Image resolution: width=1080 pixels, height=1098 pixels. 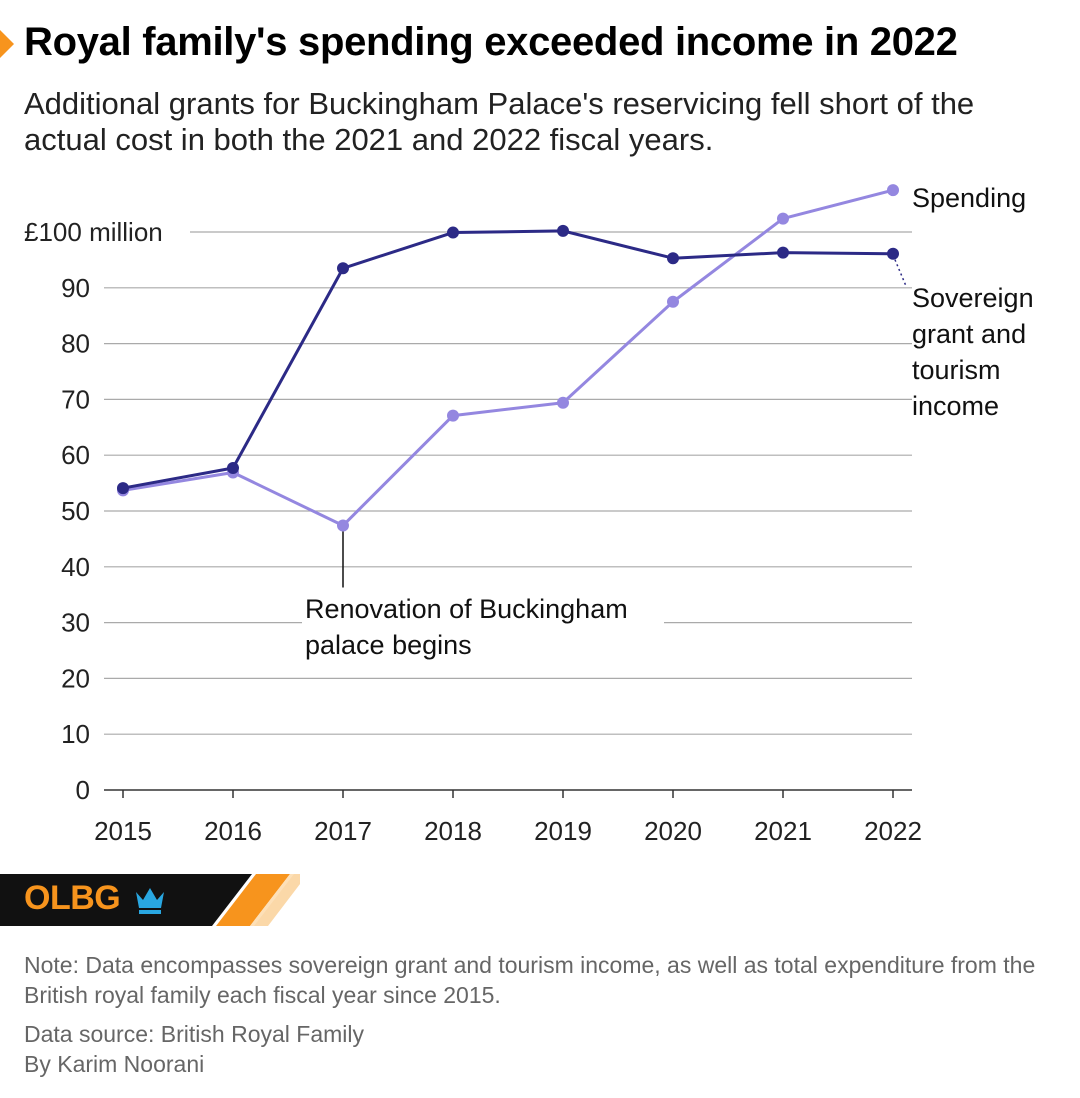 I want to click on x-tick-label: 2020, so click(x=673, y=831).